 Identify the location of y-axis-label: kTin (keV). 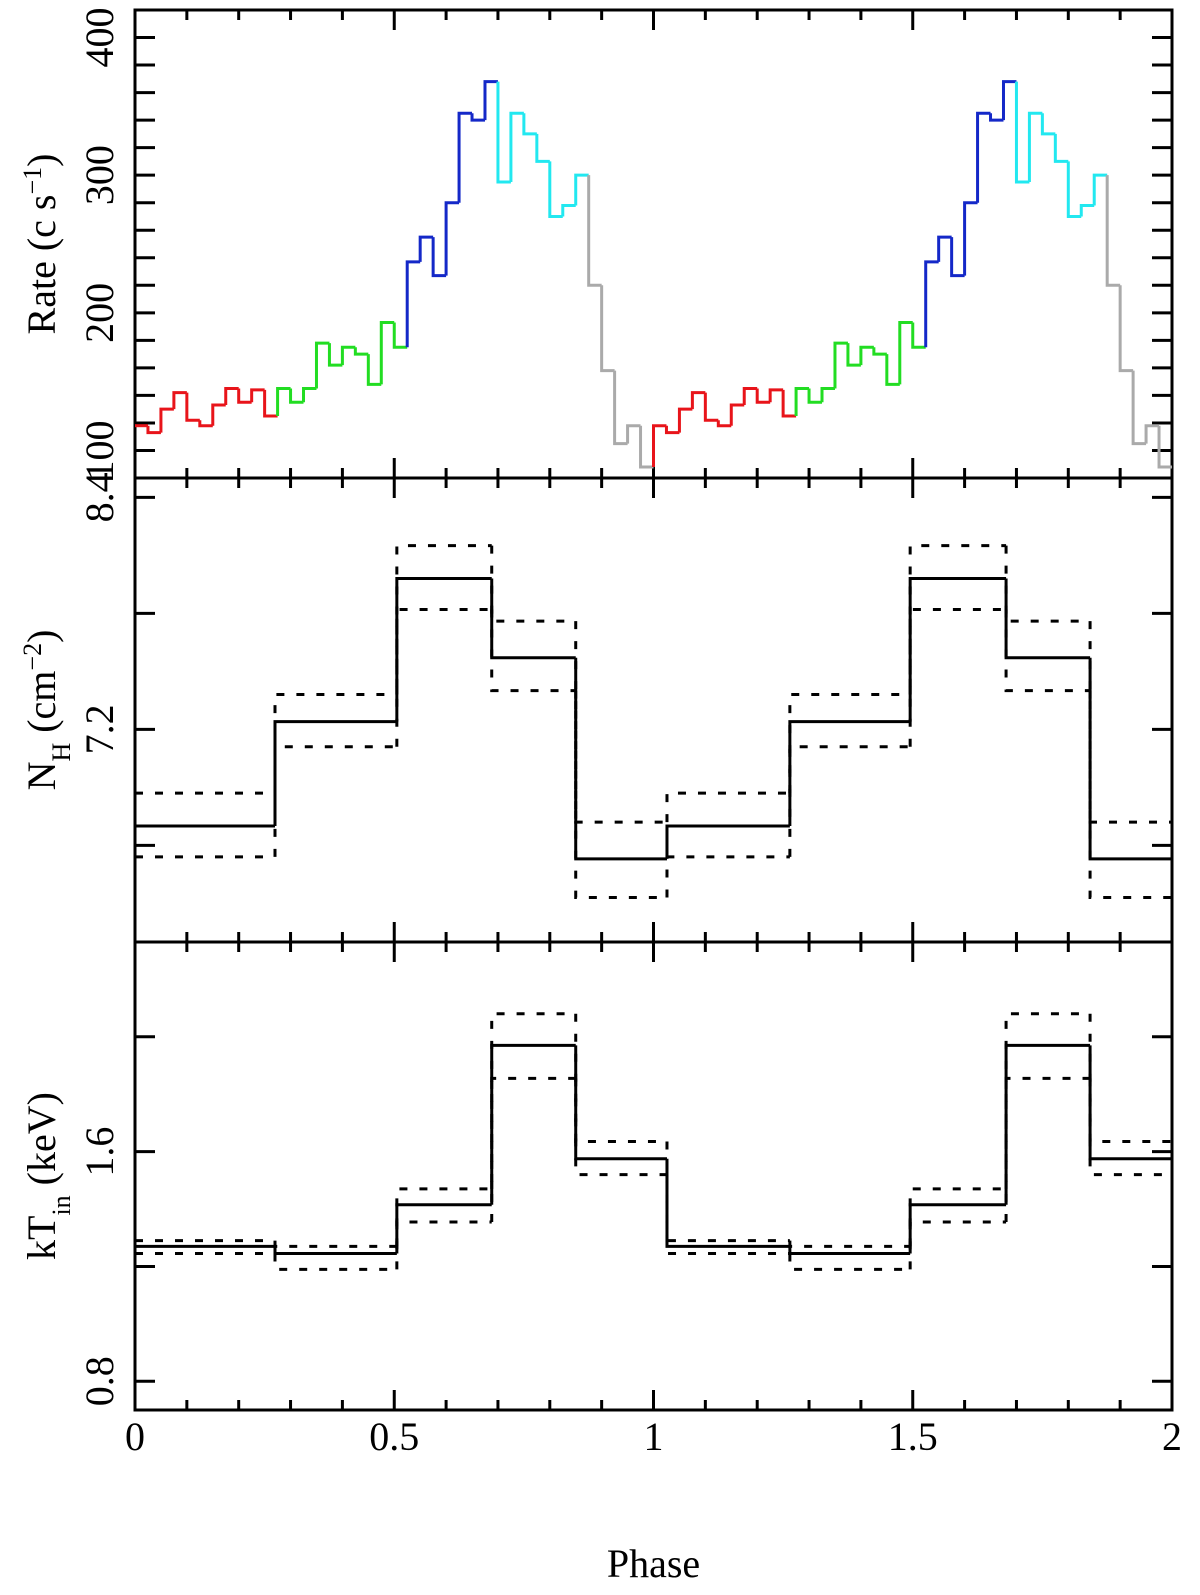
(47, 1176).